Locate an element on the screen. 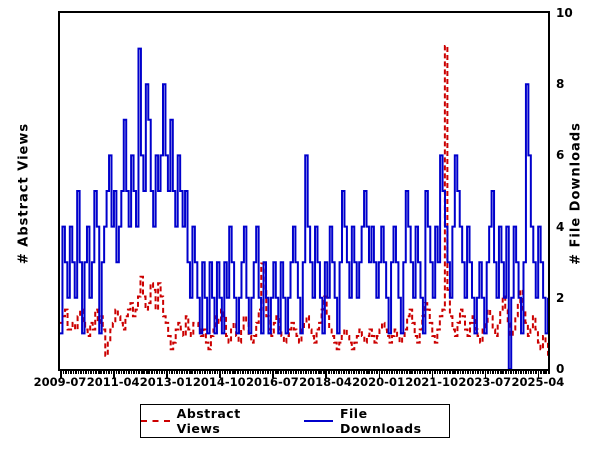 The image size is (600, 450). y-axis-right-tick-label: 6 is located at coordinates (560, 155).